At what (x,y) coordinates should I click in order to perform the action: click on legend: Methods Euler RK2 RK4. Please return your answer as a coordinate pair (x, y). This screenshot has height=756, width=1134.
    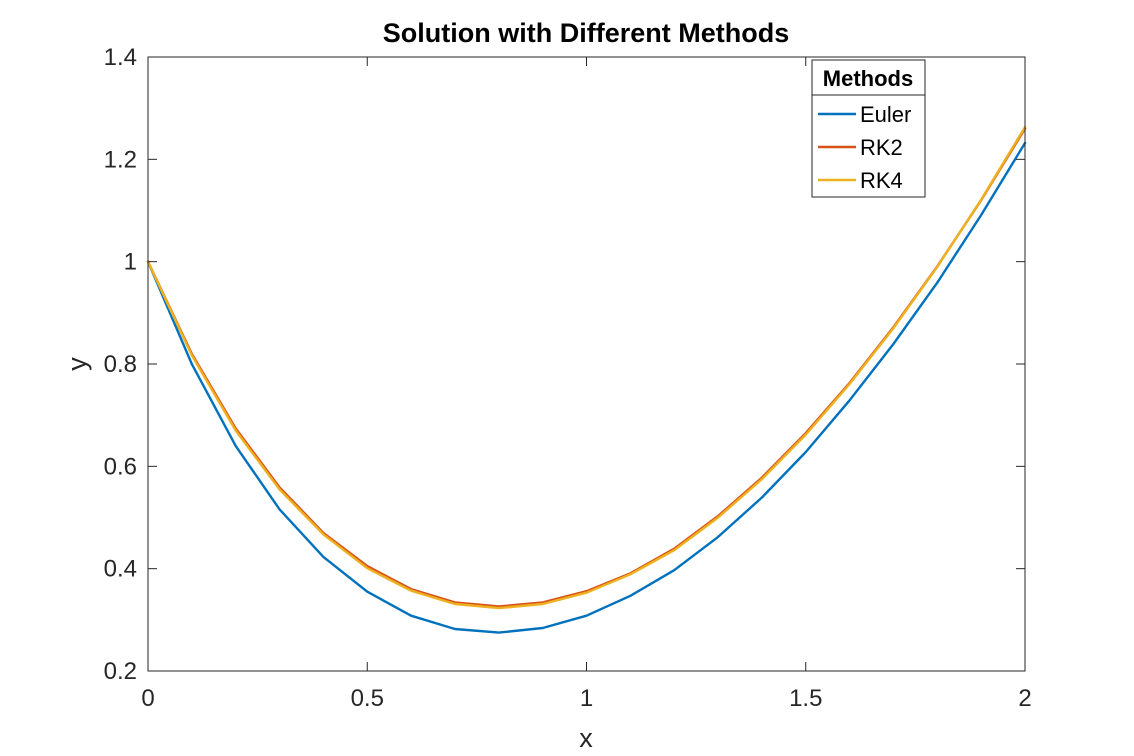
    Looking at the image, I should click on (868, 128).